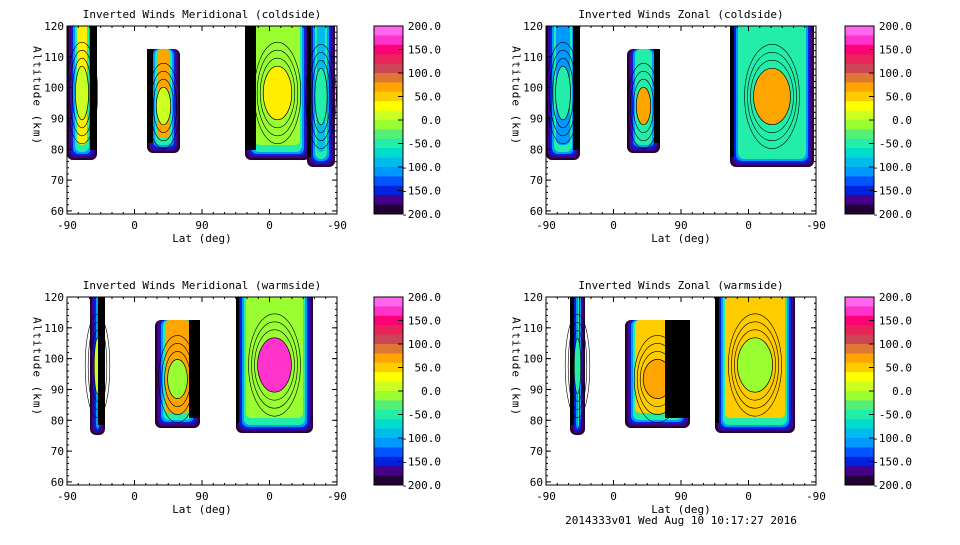  I want to click on footer-timestamp: 2014333v01 Wed Aug 10 10:17:27 2016, so click(681, 520).